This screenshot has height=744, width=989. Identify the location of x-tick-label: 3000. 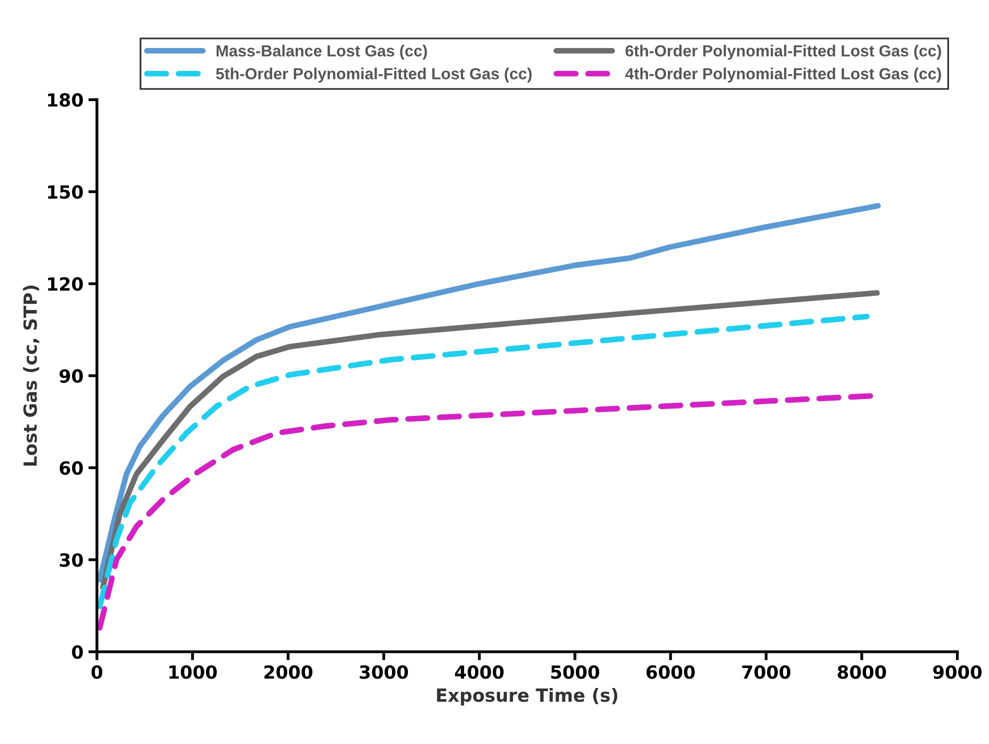
(384, 672).